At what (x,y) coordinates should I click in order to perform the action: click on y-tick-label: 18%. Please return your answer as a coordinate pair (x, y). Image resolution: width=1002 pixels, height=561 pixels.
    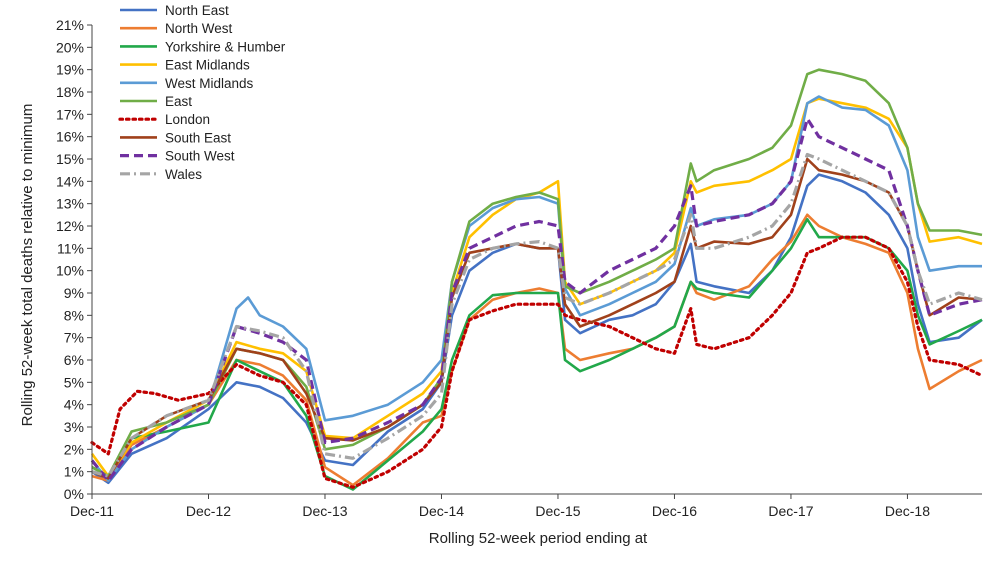
    Looking at the image, I should click on (70, 92).